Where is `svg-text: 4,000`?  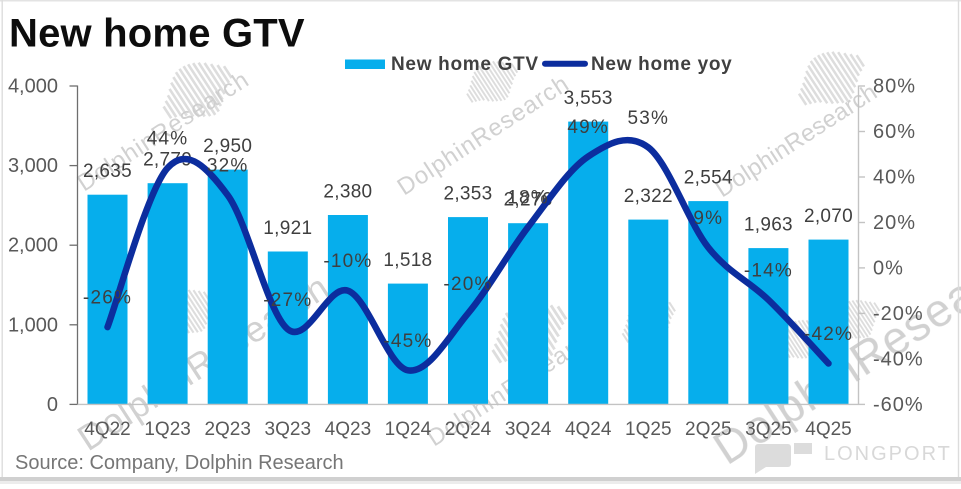 svg-text: 4,000 is located at coordinates (33, 87).